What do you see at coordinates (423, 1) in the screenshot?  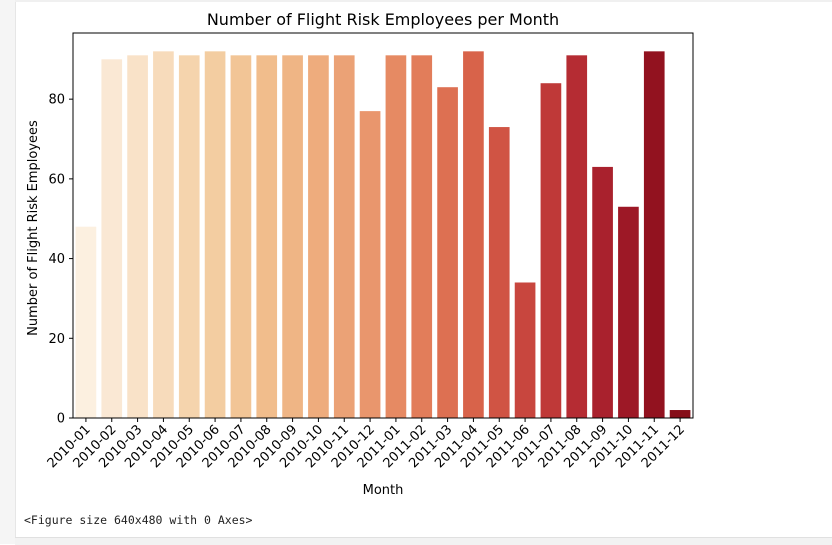 I see `cell-top-border` at bounding box center [423, 1].